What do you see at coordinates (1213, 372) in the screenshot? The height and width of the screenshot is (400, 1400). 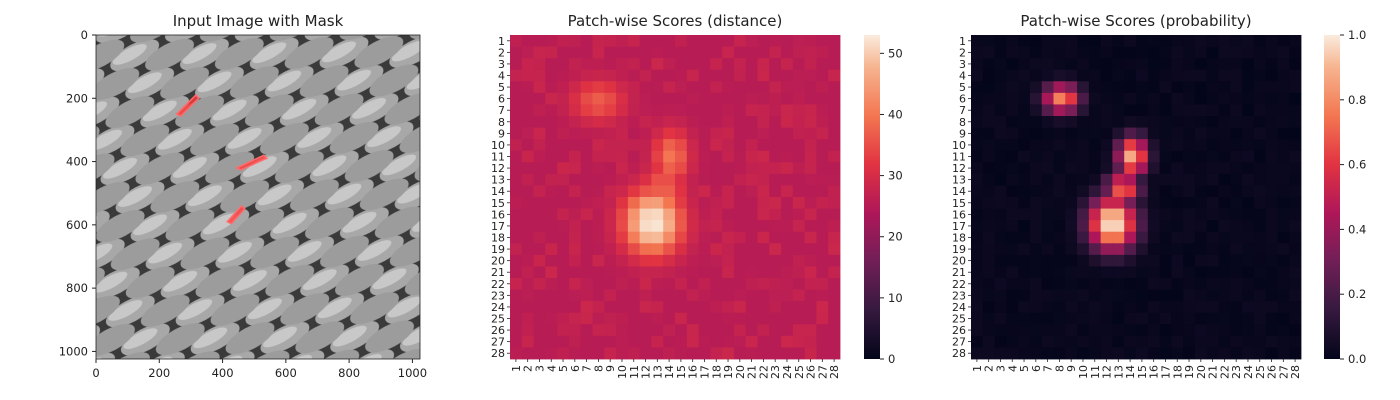 I see `x-tick-label: 21` at bounding box center [1213, 372].